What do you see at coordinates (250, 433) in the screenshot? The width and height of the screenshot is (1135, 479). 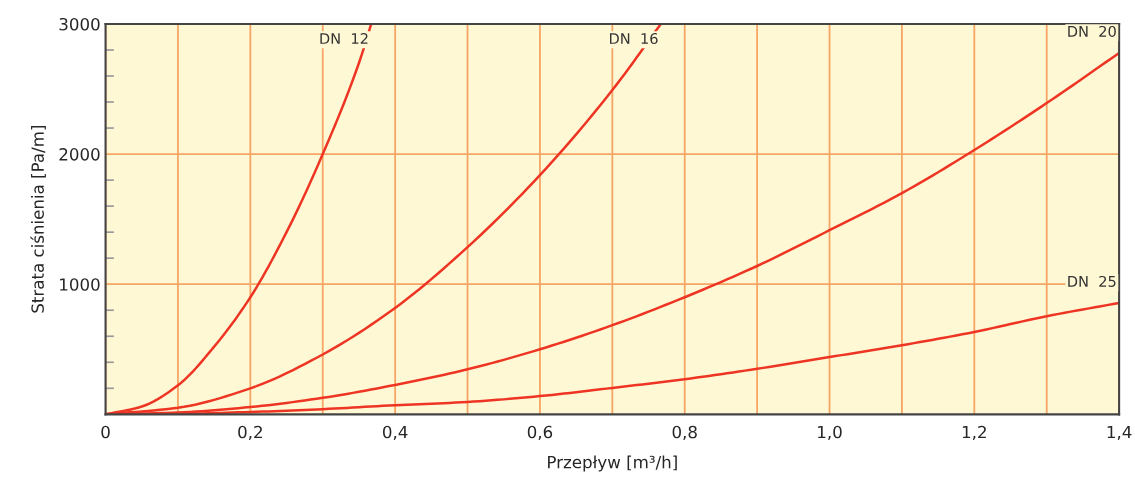 I see `x-tick-label: 0,2` at bounding box center [250, 433].